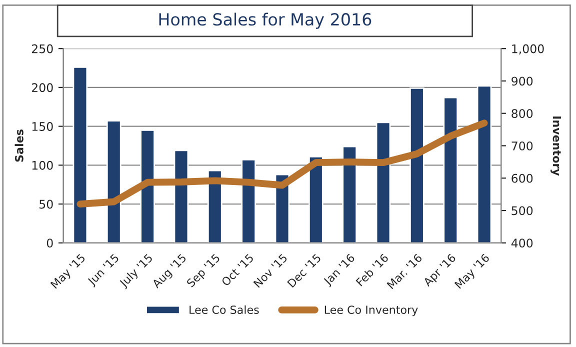 Image resolution: width=576 pixels, height=347 pixels. What do you see at coordinates (224, 309) in the screenshot?
I see `legend-label: Lee Co Sales` at bounding box center [224, 309].